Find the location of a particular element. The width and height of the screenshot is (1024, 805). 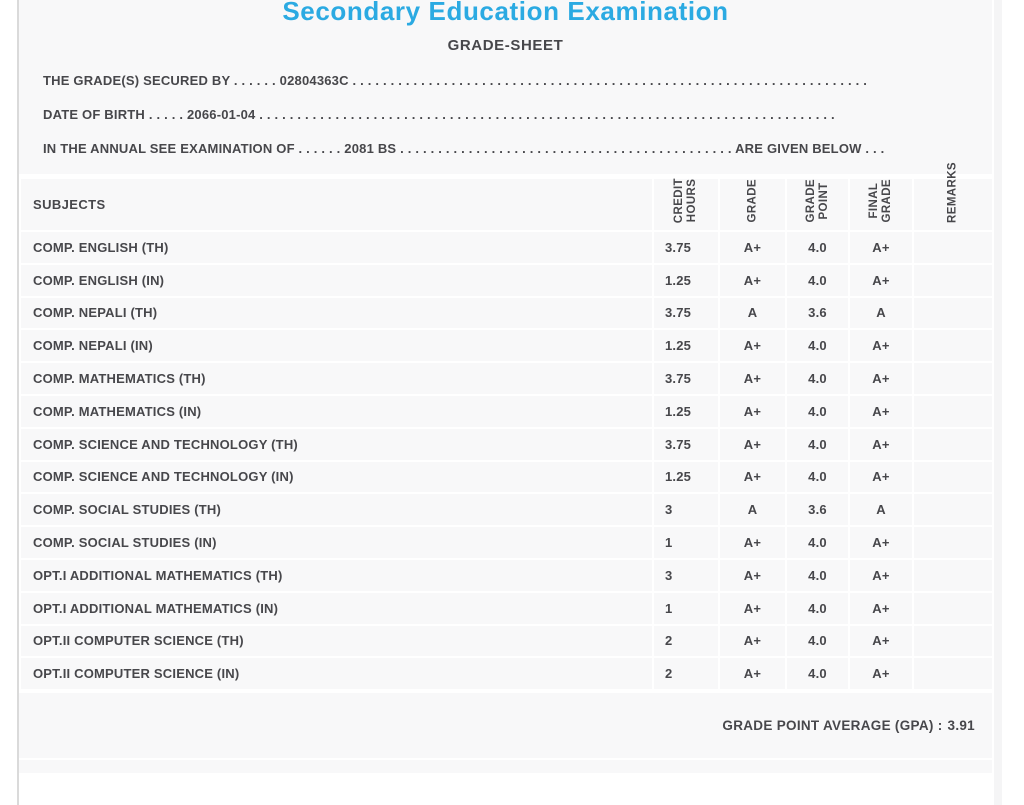

subject-cell: COMP. MATHEMATICS (IN) is located at coordinates (336, 411).